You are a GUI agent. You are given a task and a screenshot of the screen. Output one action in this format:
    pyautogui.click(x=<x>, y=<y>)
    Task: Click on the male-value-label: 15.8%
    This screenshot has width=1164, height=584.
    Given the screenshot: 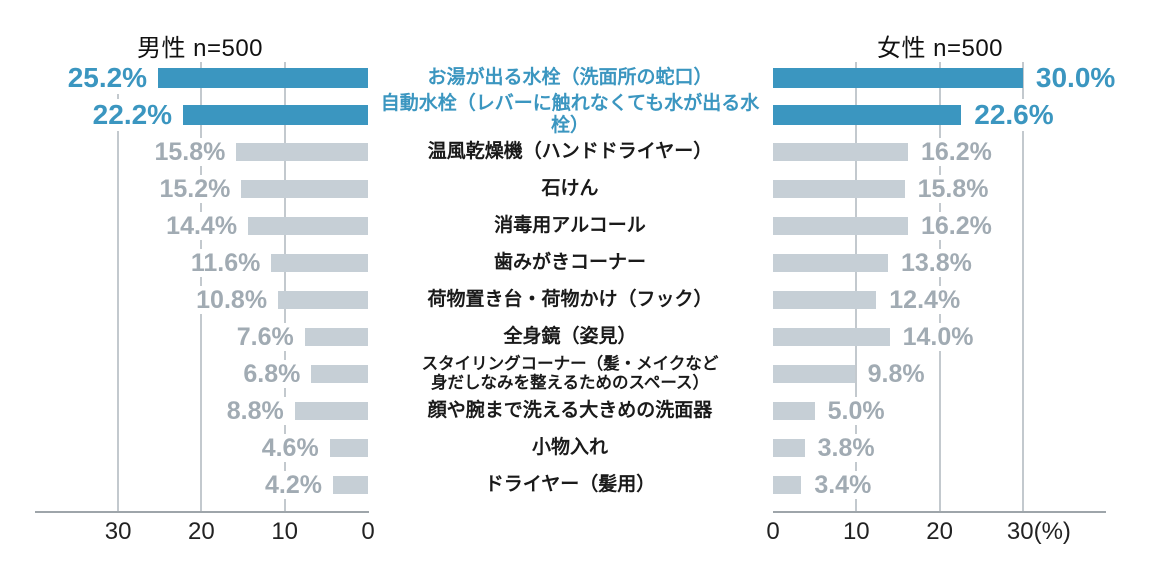 What is the action you would take?
    pyautogui.click(x=190, y=152)
    